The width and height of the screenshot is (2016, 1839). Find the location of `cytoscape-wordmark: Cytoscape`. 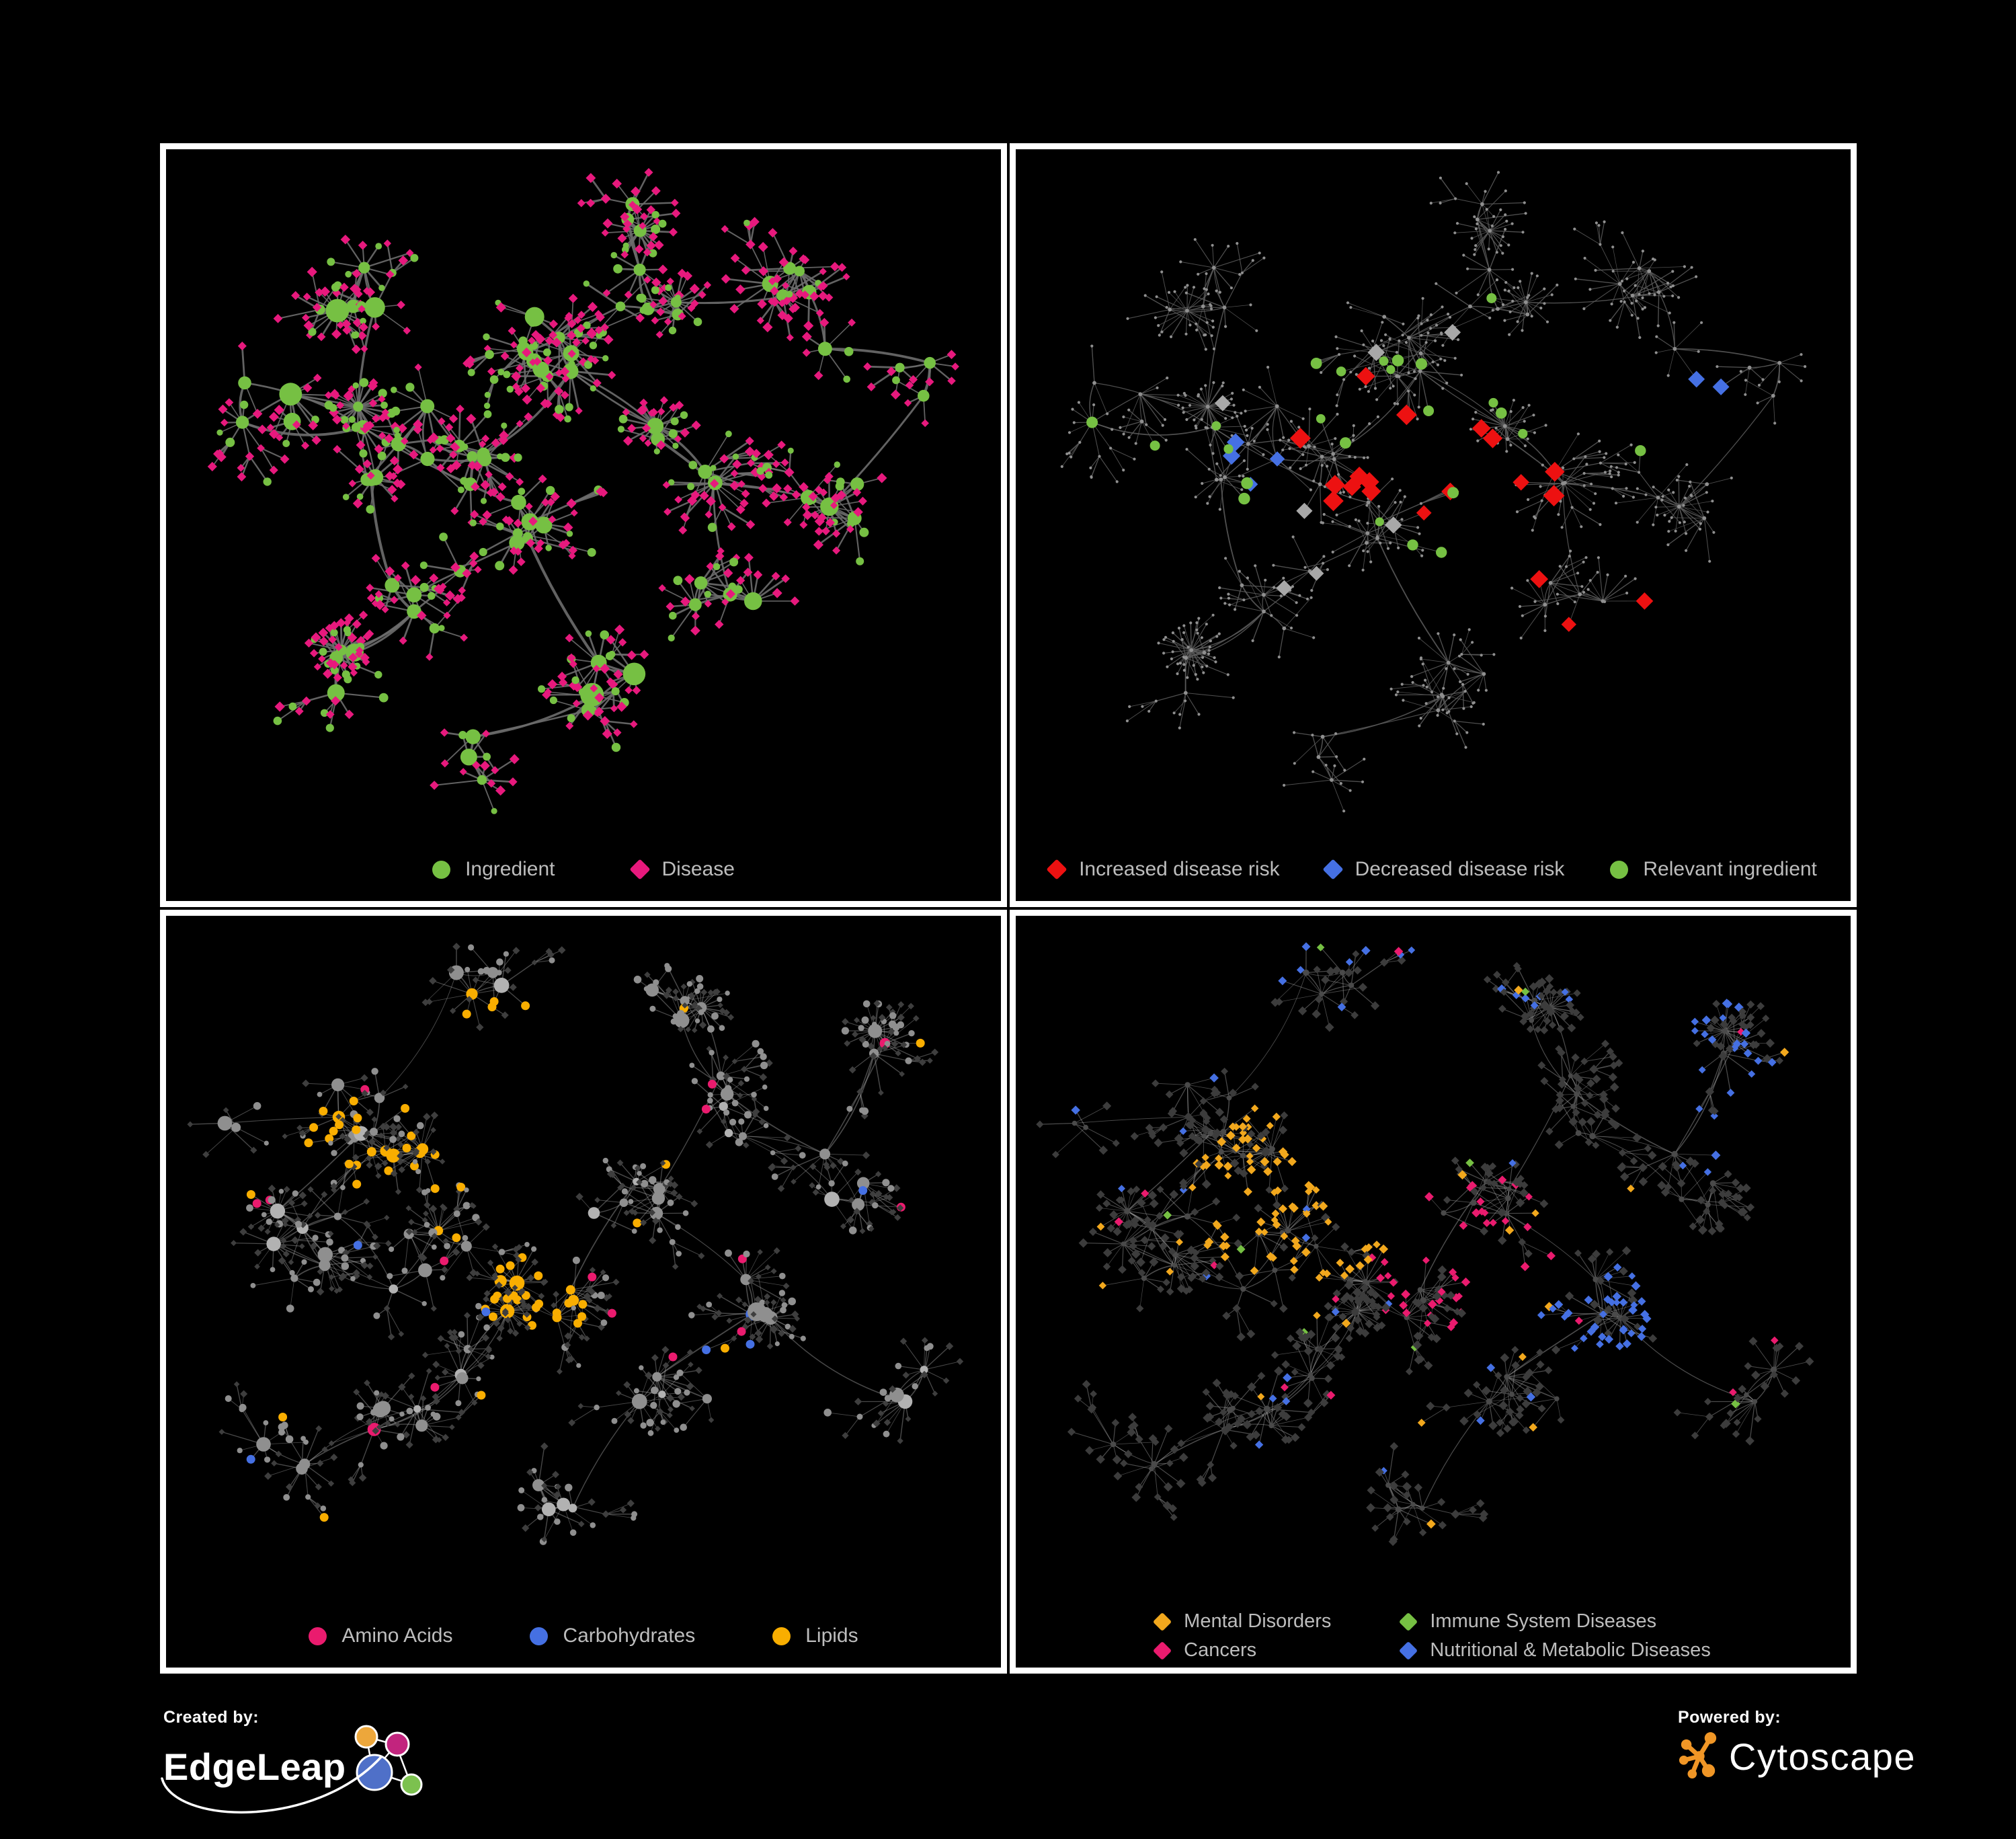

cytoscape-wordmark: Cytoscape is located at coordinates (1822, 1756).